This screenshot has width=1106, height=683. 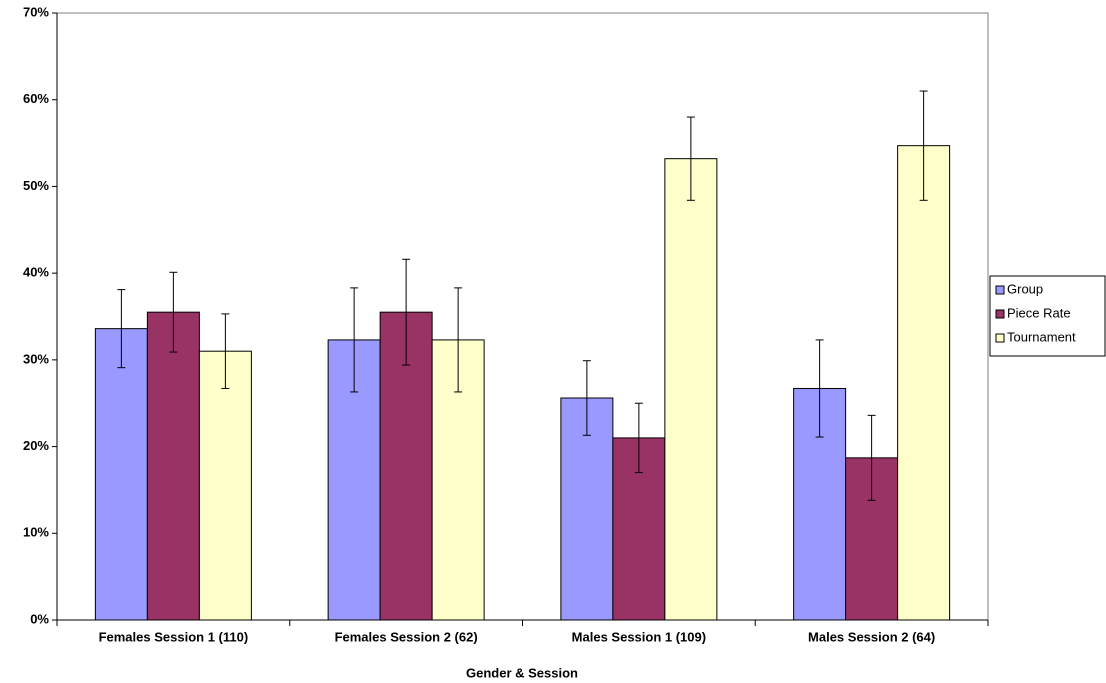 What do you see at coordinates (174, 636) in the screenshot?
I see `x-tick-label: Females Session 1 (110)` at bounding box center [174, 636].